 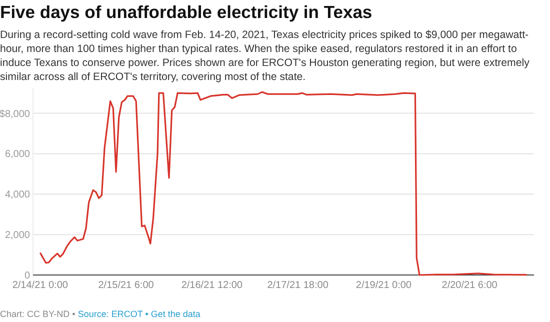 I want to click on x-tick-label: 2/15/21 6:00, so click(x=126, y=285).